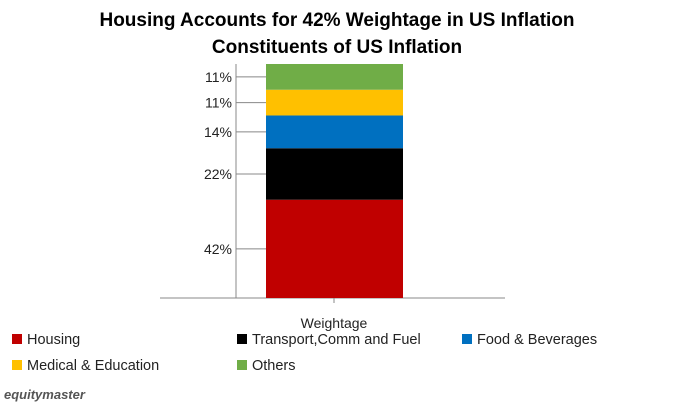 This screenshot has width=675, height=410. What do you see at coordinates (334, 248) in the screenshot?
I see `bar-segment-housing` at bounding box center [334, 248].